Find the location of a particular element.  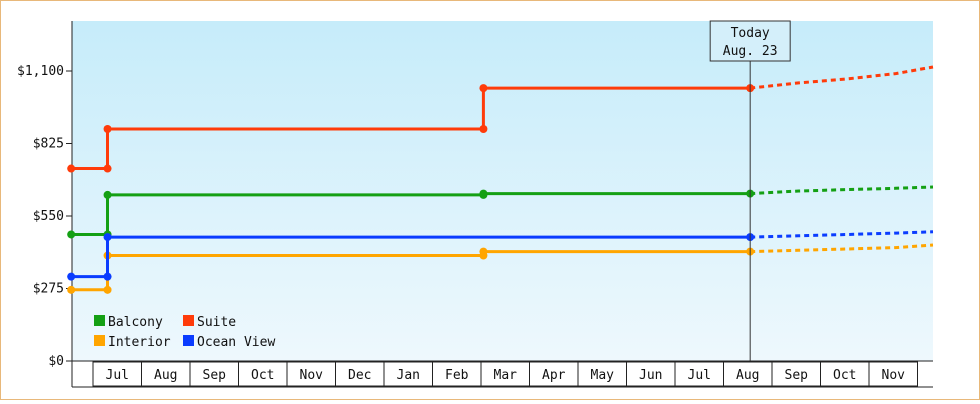

legend: Balcony Suite Interior Ocean View is located at coordinates (184, 332).